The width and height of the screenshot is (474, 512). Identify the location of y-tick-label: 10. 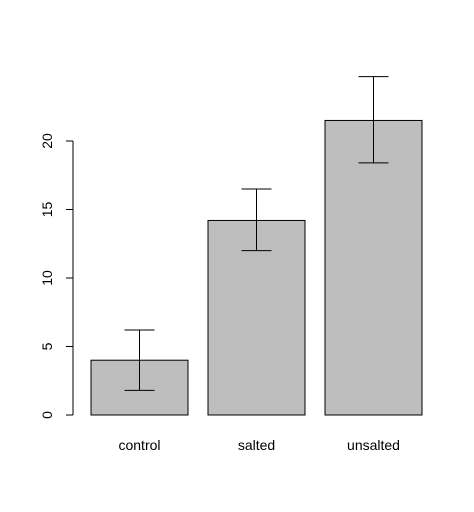
(47, 278).